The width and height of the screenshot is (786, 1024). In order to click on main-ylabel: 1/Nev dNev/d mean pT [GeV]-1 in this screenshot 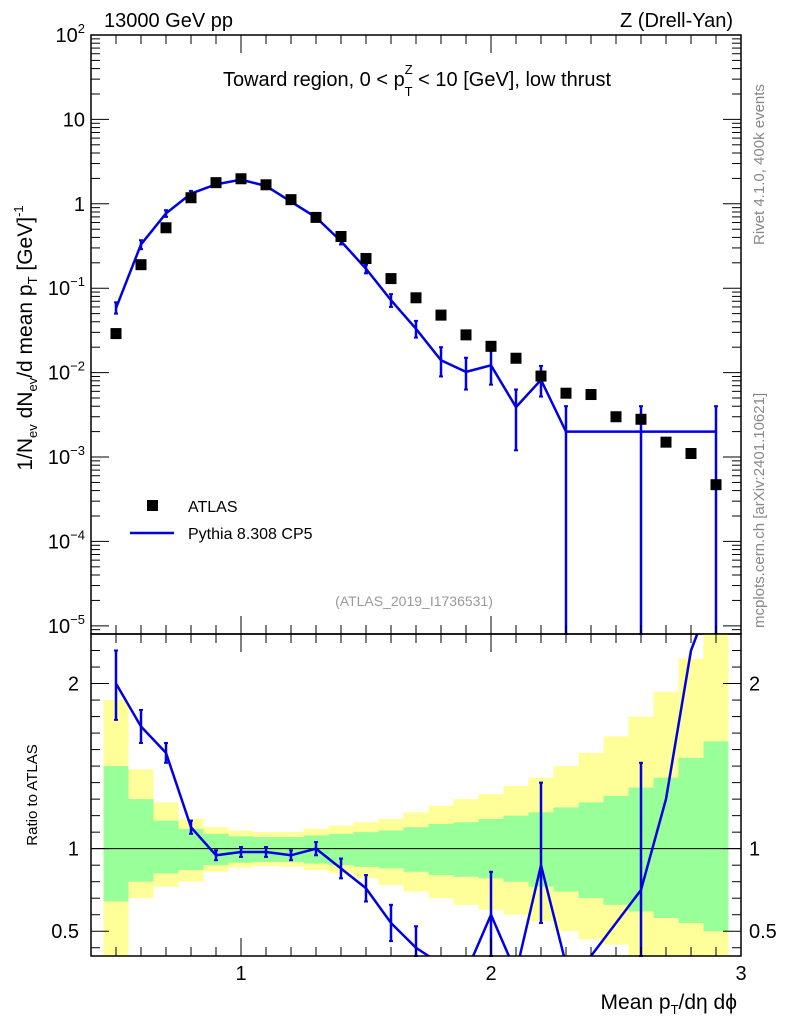, I will do `click(25, 337)`.